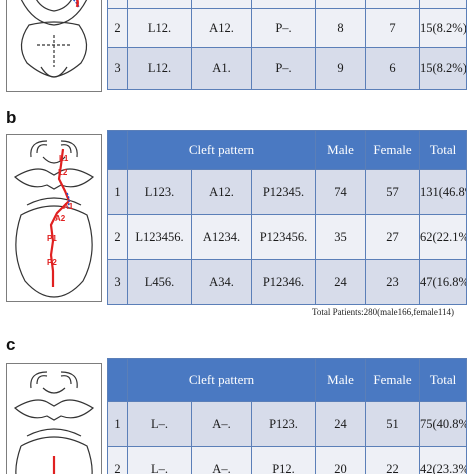 The image size is (474, 474). Describe the element at coordinates (159, 282) in the screenshot. I see `cell-lip: L456.` at that location.